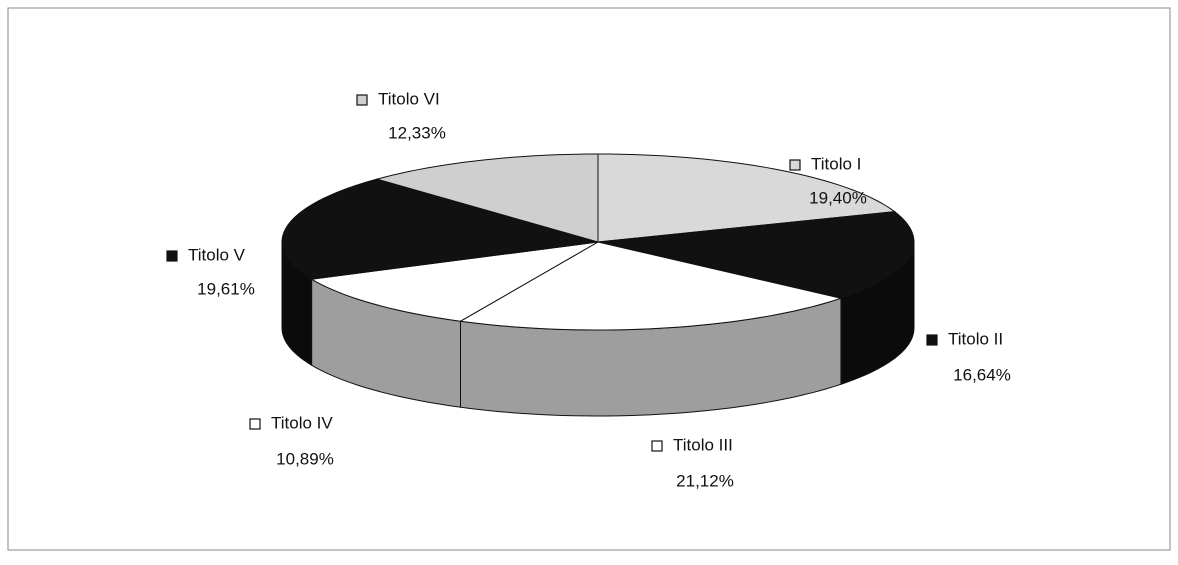  Describe the element at coordinates (417, 132) in the screenshot. I see `slice-value-label: 12,33%` at that location.